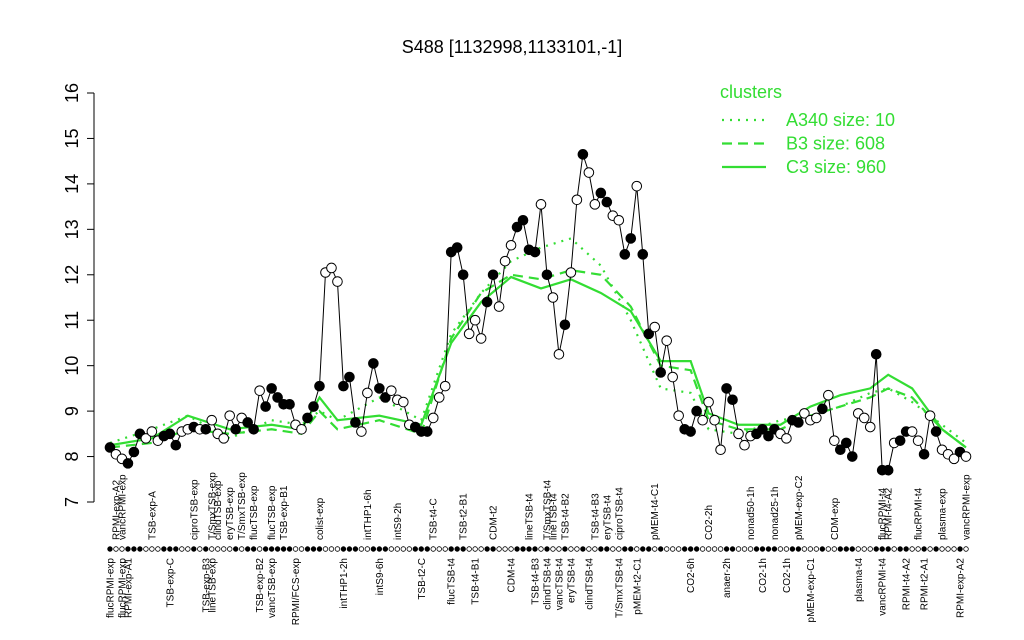 This screenshot has width=1024, height=640. What do you see at coordinates (512, 47) in the screenshot?
I see `chart-title: S488 [1132998,1133101,-1]` at bounding box center [512, 47].